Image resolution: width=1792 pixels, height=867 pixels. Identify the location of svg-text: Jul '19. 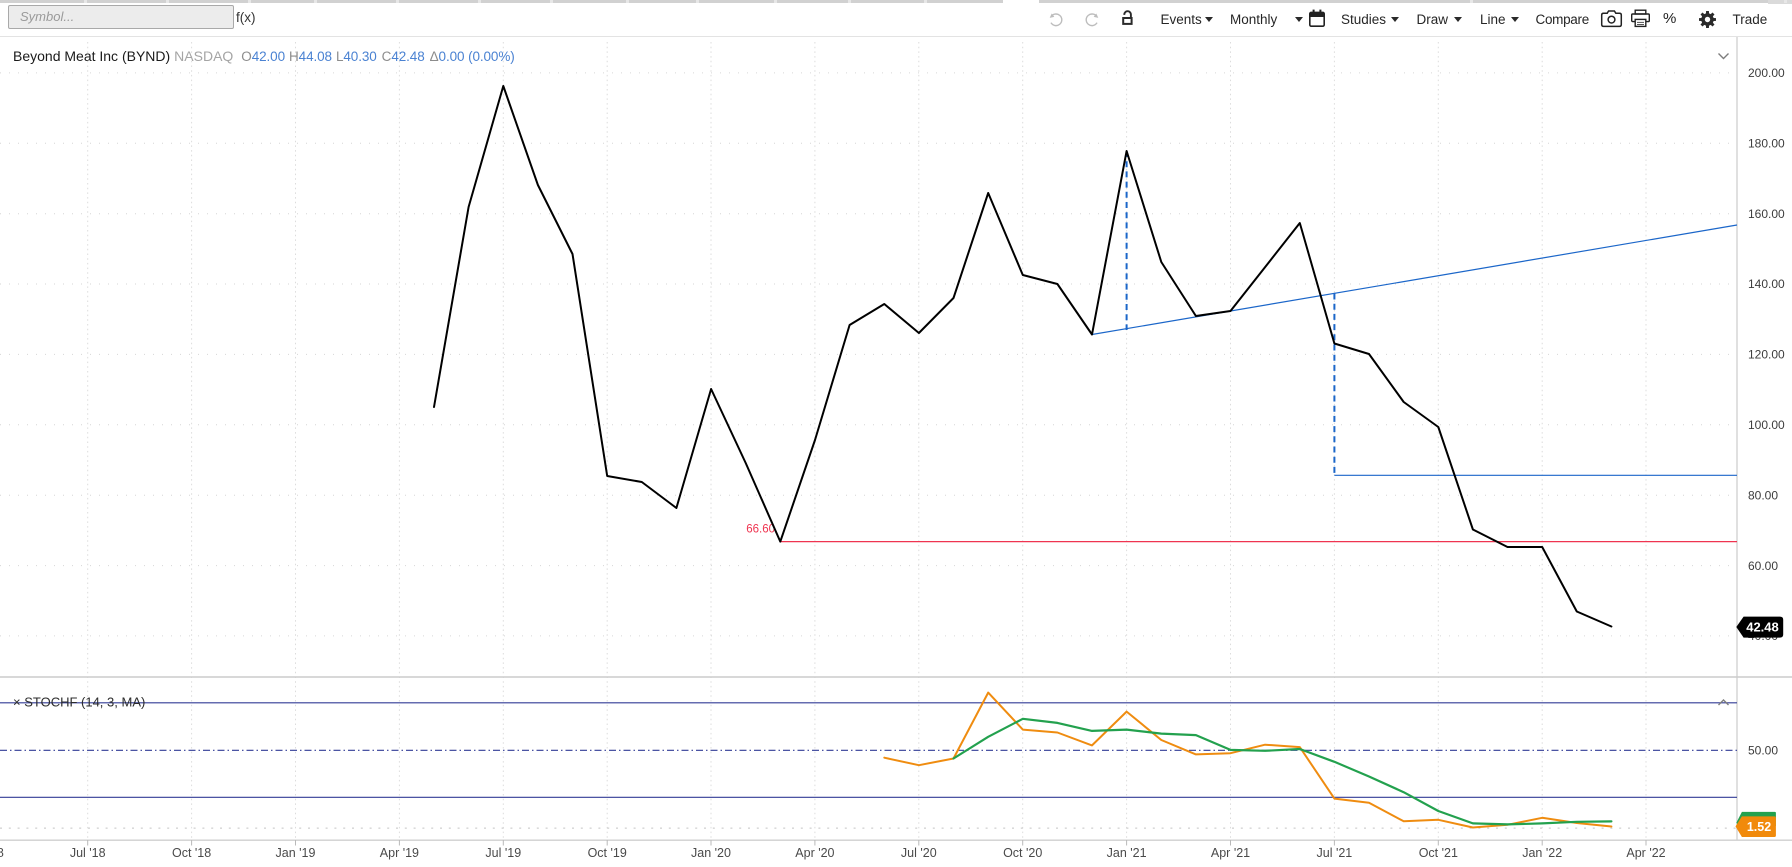
(503, 853).